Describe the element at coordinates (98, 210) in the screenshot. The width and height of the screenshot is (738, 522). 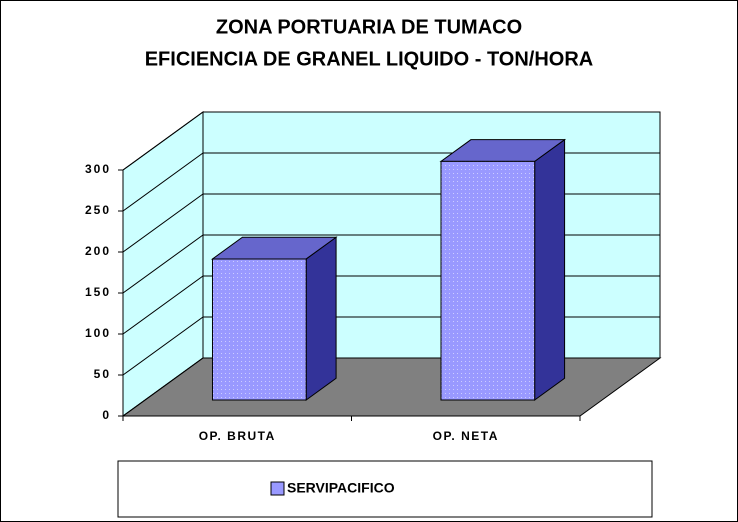
I see `y-tick-label: 250` at that location.